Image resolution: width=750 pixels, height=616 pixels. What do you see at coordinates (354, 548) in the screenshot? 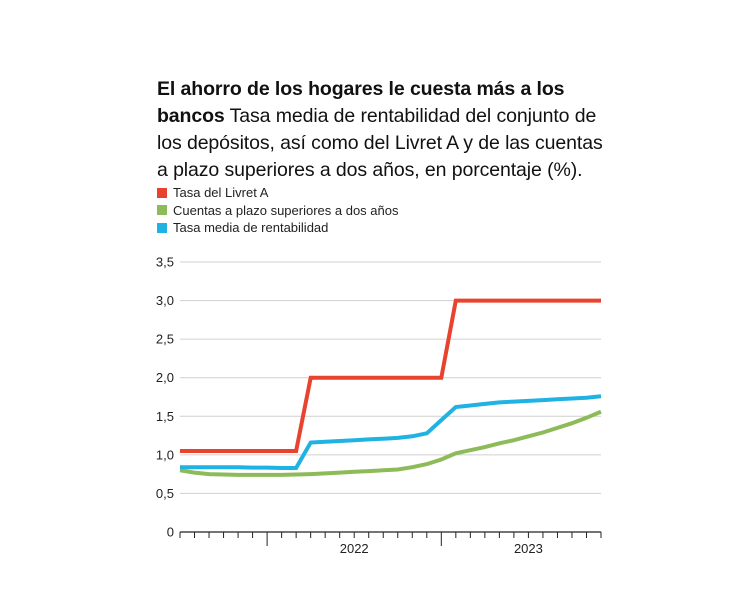
I see `x-tick-label-2022: 2022` at bounding box center [354, 548].